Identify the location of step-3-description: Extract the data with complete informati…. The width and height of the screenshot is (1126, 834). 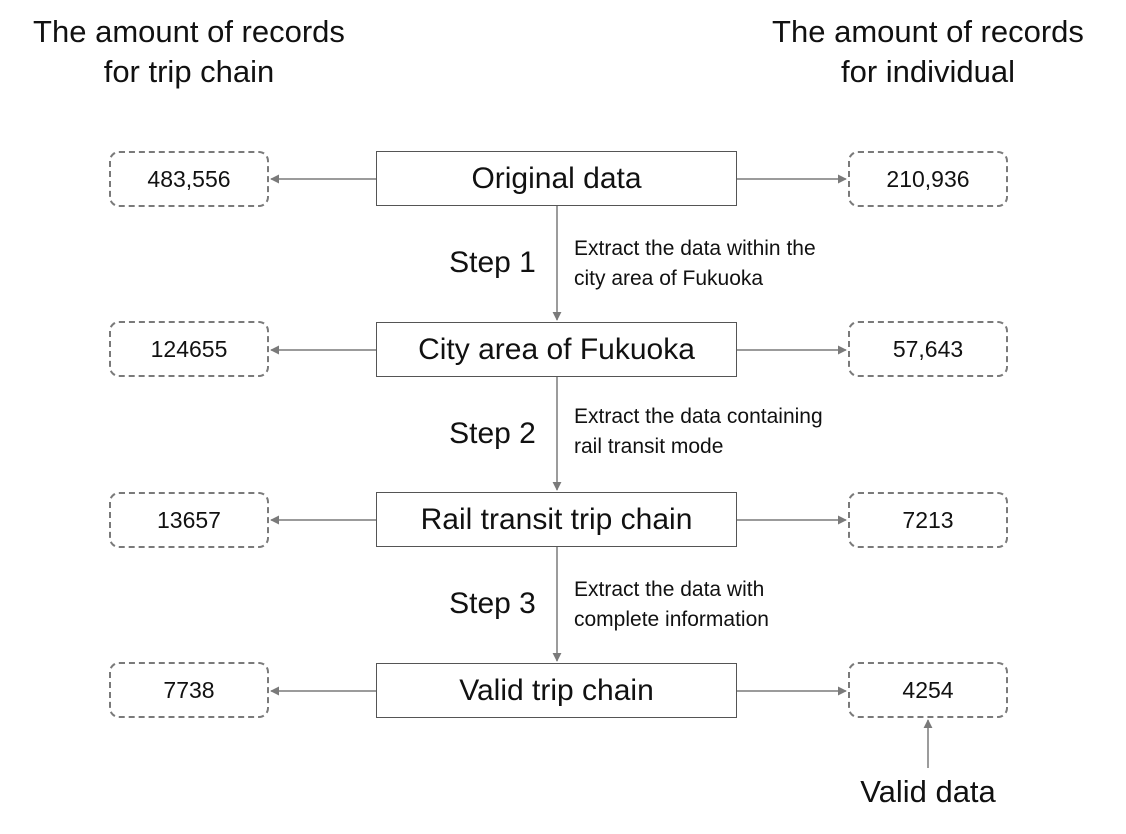
(671, 604).